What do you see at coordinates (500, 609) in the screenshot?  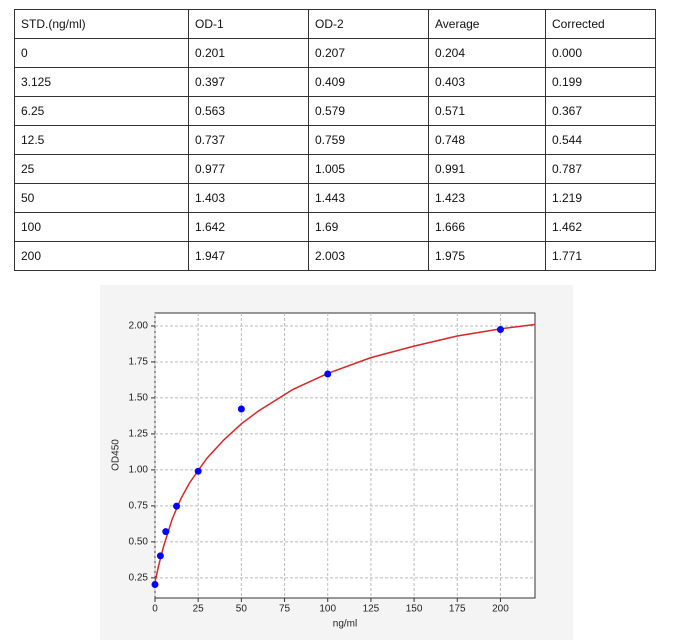 I see `x-tick-label: 200` at bounding box center [500, 609].